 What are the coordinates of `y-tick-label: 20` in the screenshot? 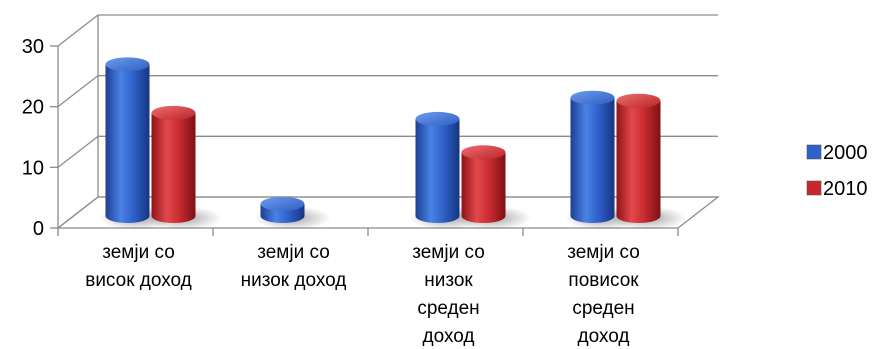 It's located at (33, 108).